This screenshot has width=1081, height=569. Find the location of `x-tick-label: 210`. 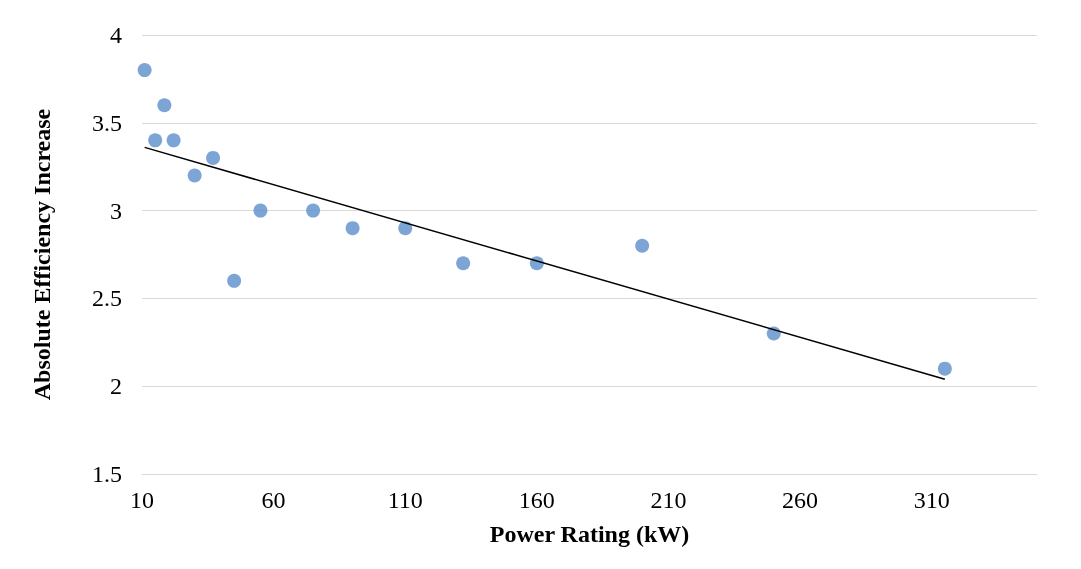

x-tick-label: 210 is located at coordinates (668, 500).